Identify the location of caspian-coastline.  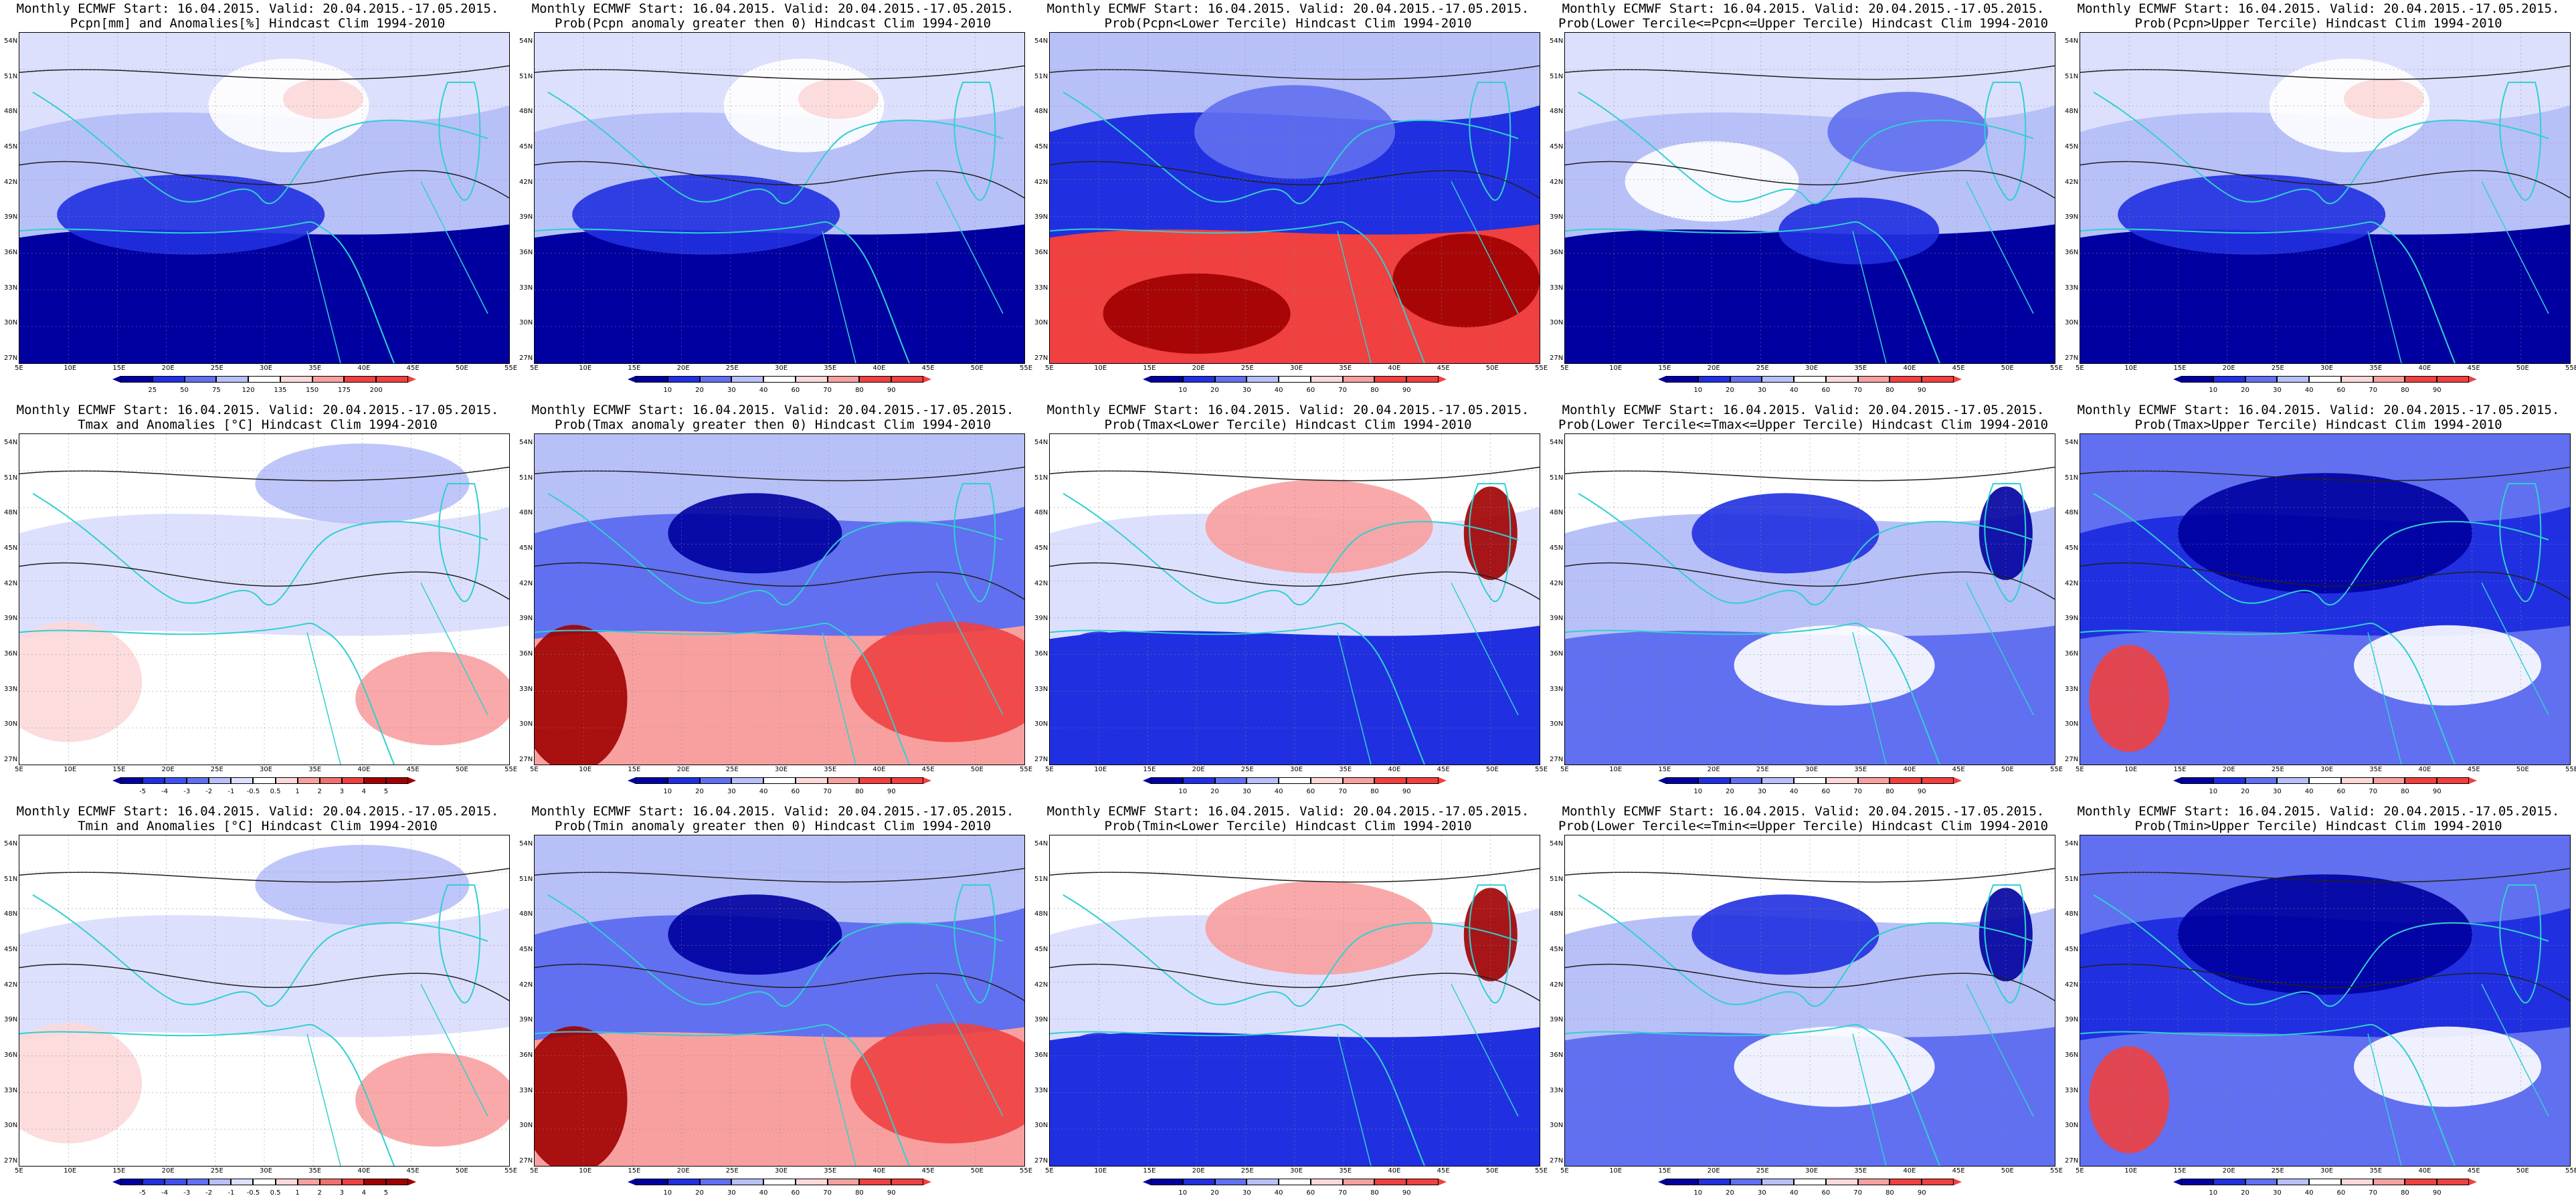
(2005, 943).